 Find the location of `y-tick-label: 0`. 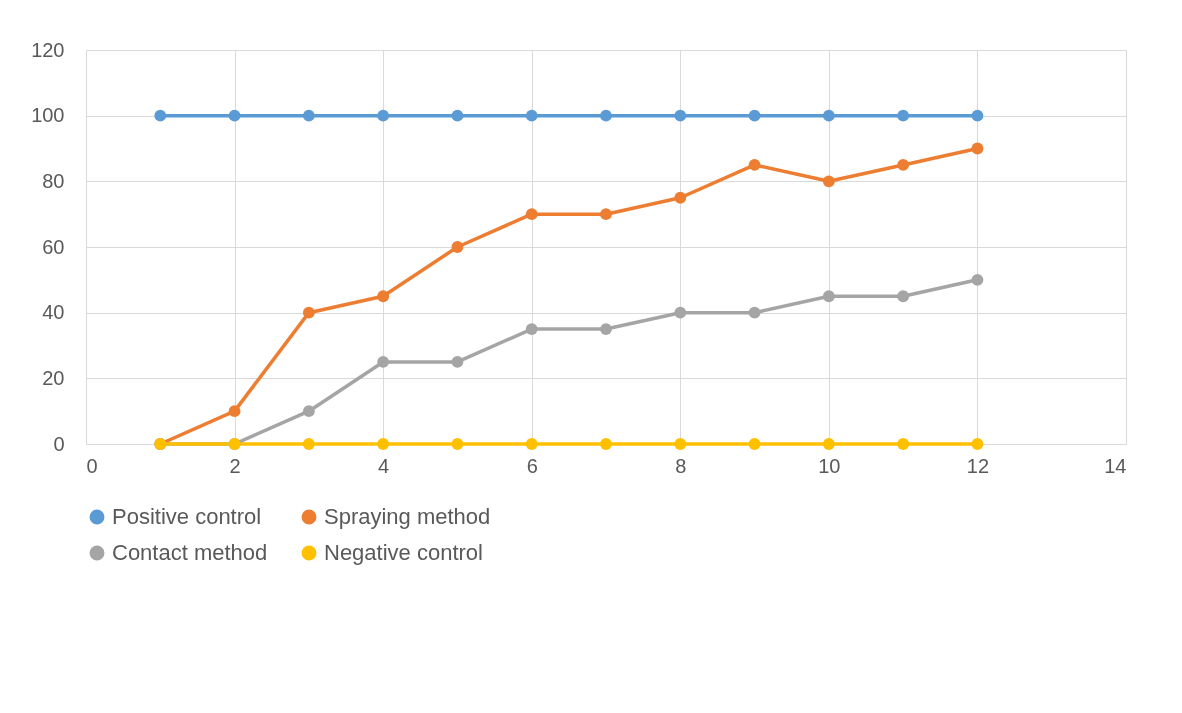

y-tick-label: 0 is located at coordinates (59, 443).